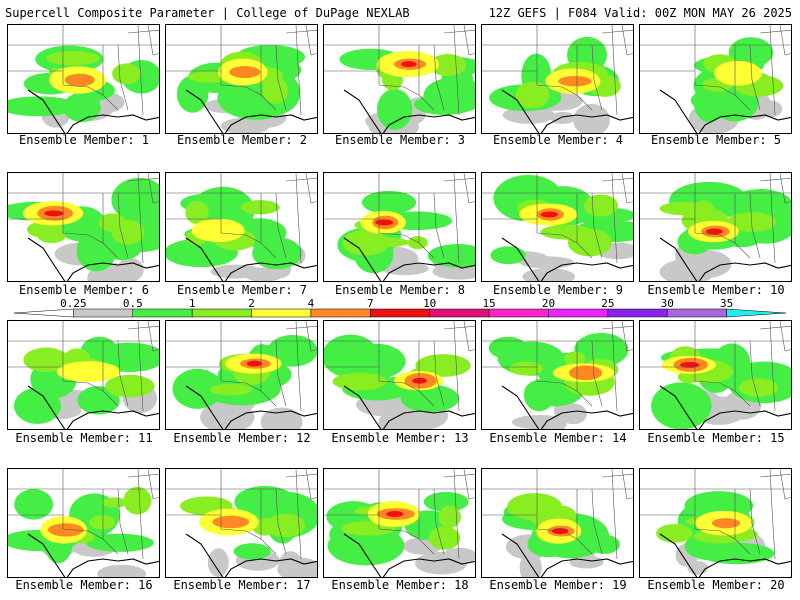 This screenshot has height=600, width=800. Describe the element at coordinates (716, 438) in the screenshot. I see `ensemble-member-label: Ensemble Member: 15` at that location.